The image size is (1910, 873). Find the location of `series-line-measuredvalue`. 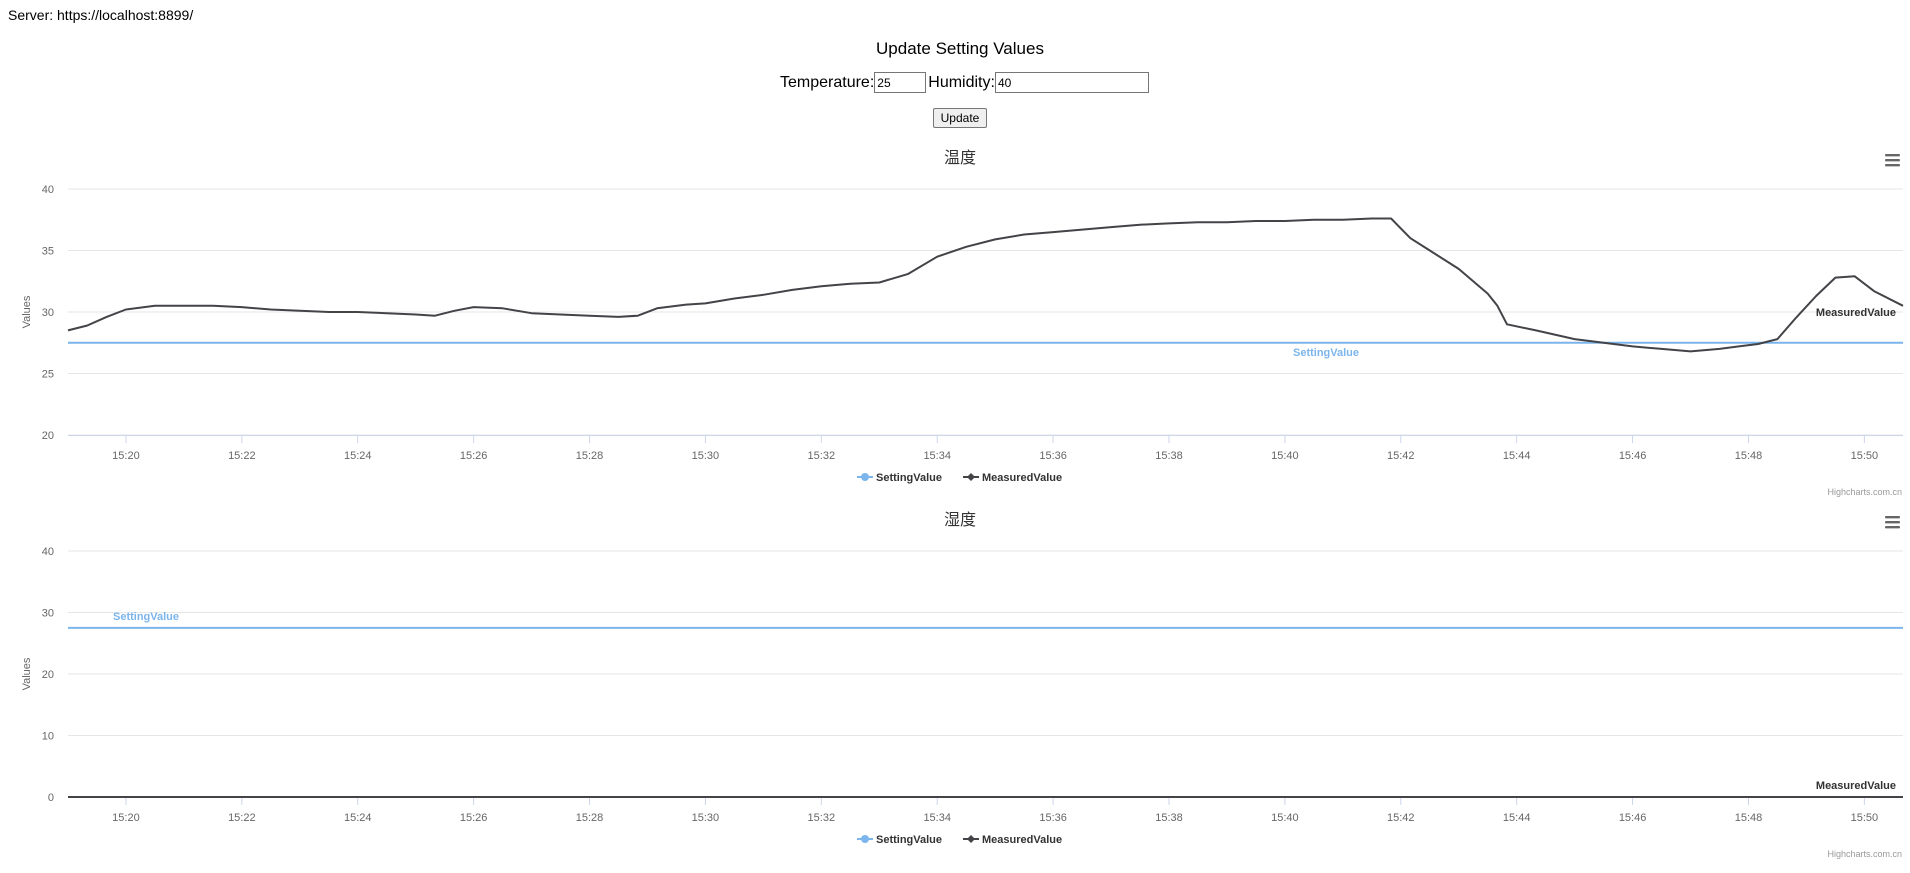

series-line-measuredvalue is located at coordinates (985, 285).